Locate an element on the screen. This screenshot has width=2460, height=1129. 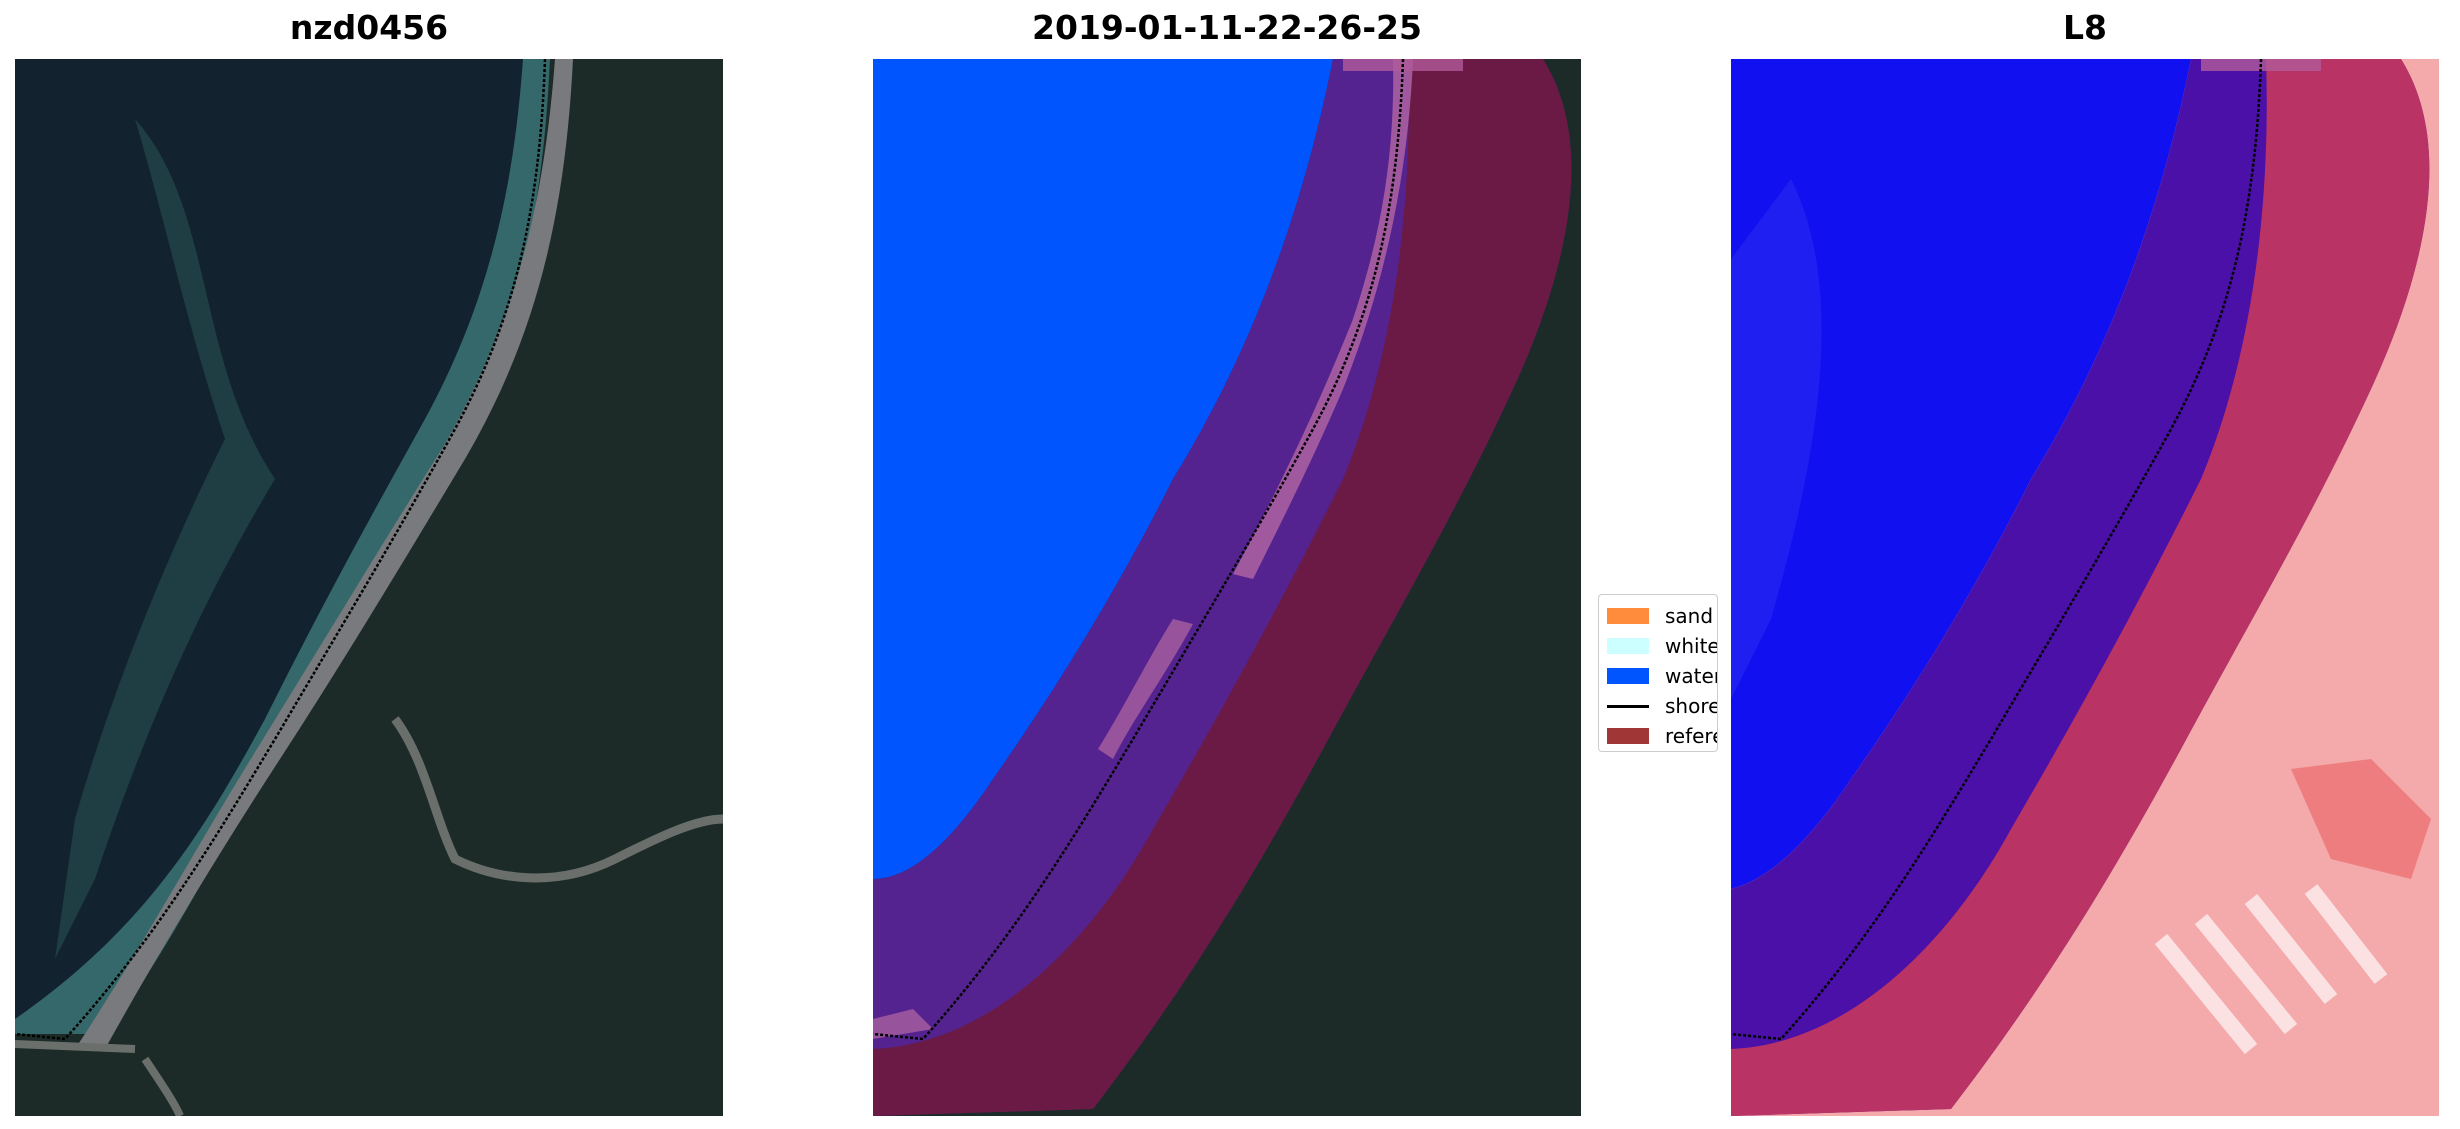
sand-swatch is located at coordinates (1628, 616).